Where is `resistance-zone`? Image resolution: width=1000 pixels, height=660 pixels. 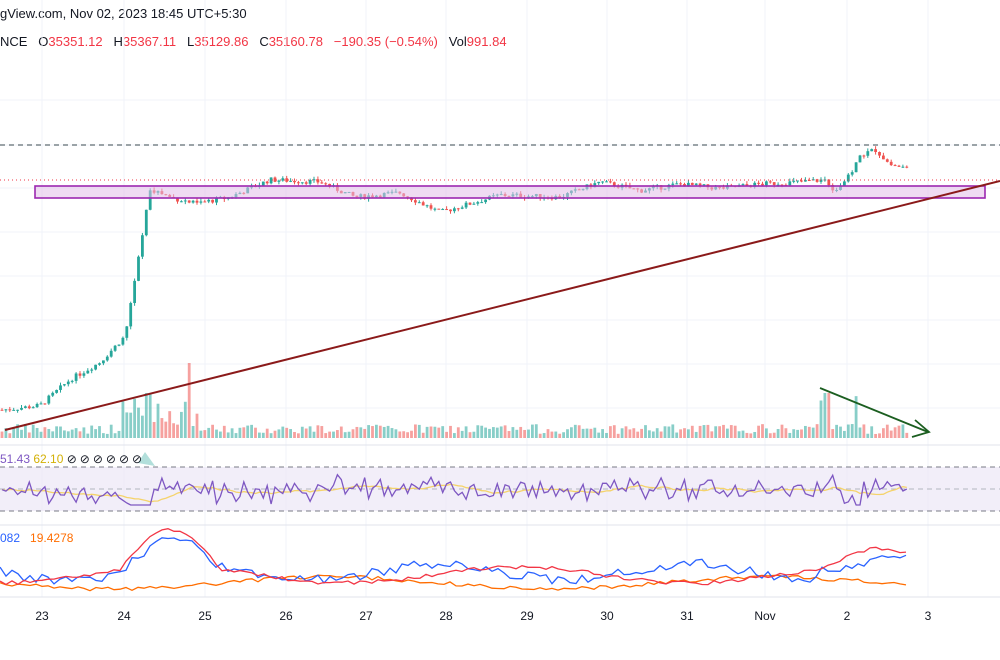
resistance-zone is located at coordinates (510, 192).